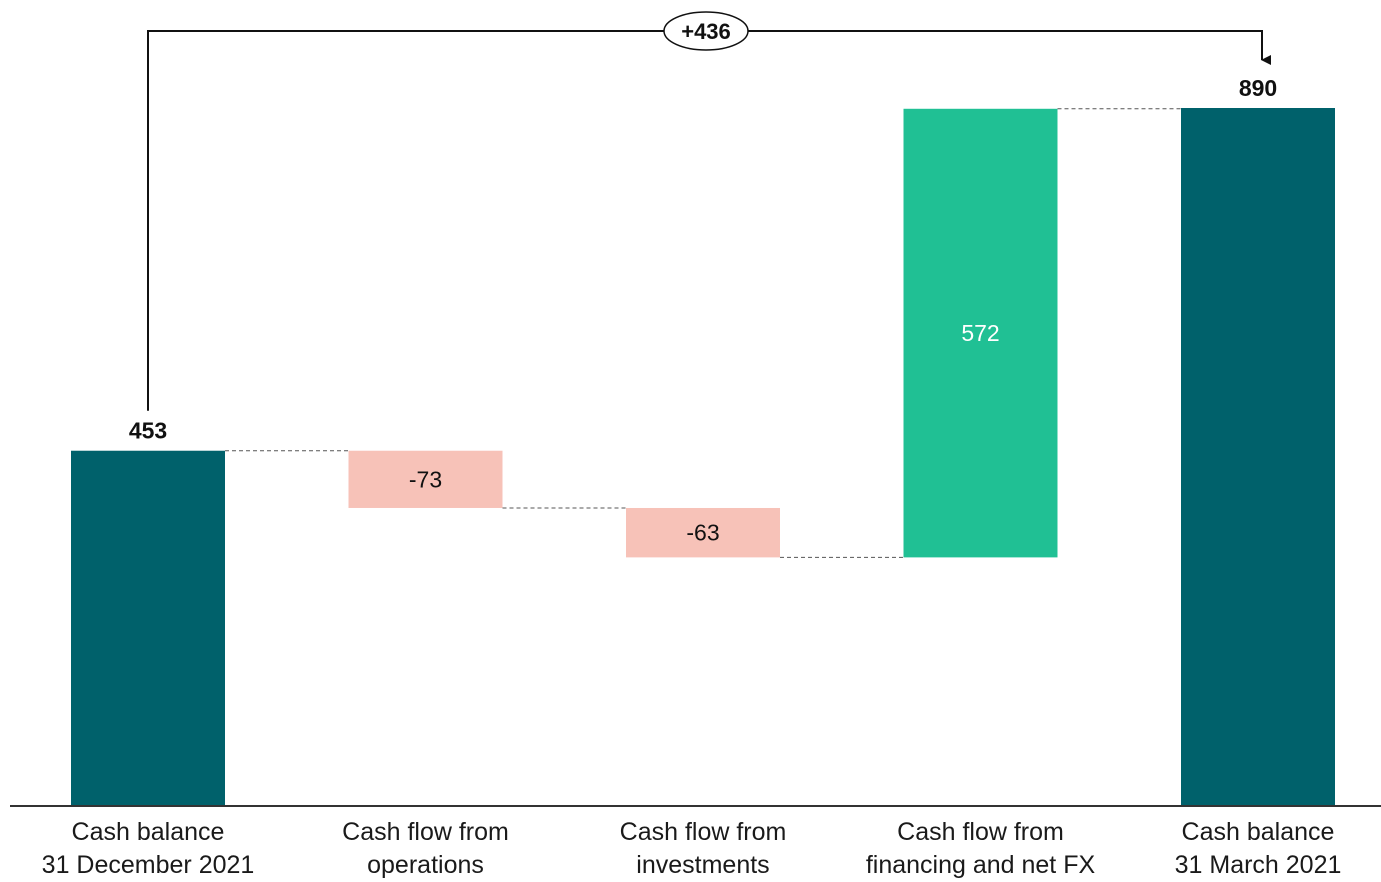  Describe the element at coordinates (1258, 88) in the screenshot. I see `value-label-5: 890` at that location.